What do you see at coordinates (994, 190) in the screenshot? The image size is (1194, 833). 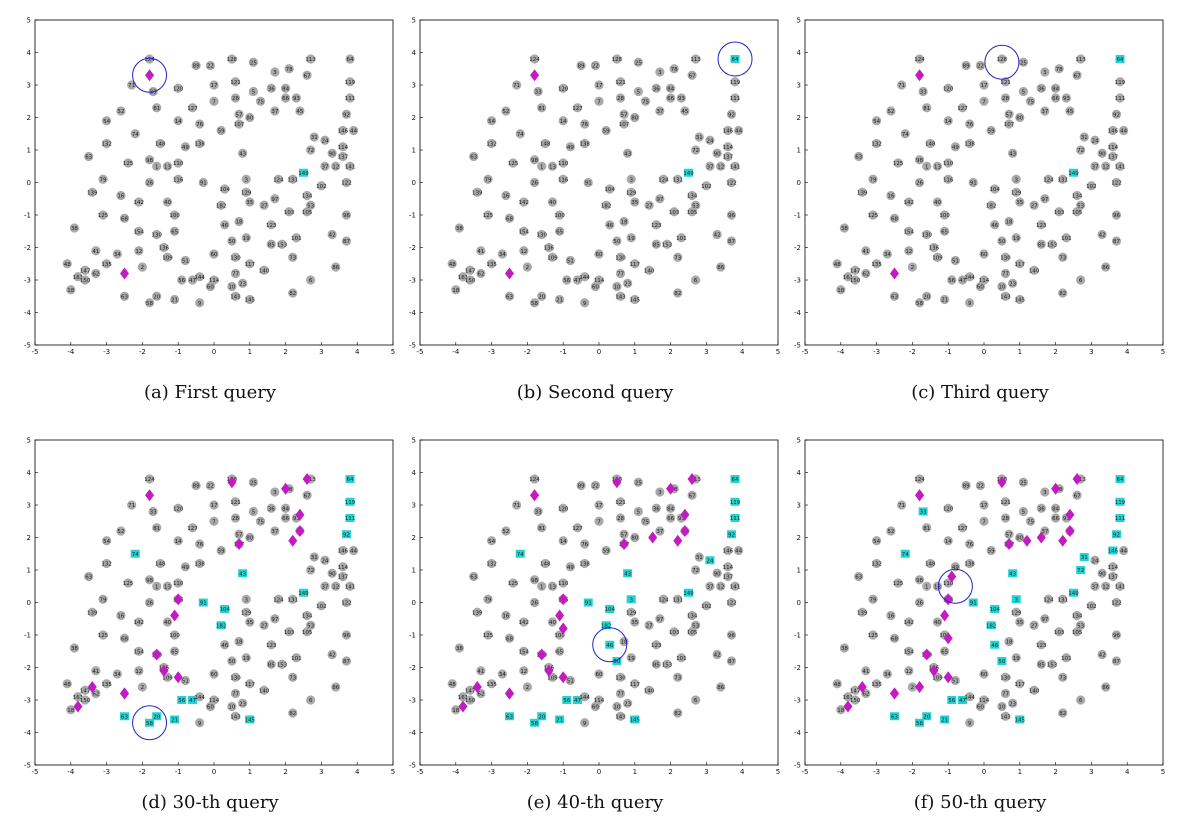 I see `data-point-label: 104` at bounding box center [994, 190].